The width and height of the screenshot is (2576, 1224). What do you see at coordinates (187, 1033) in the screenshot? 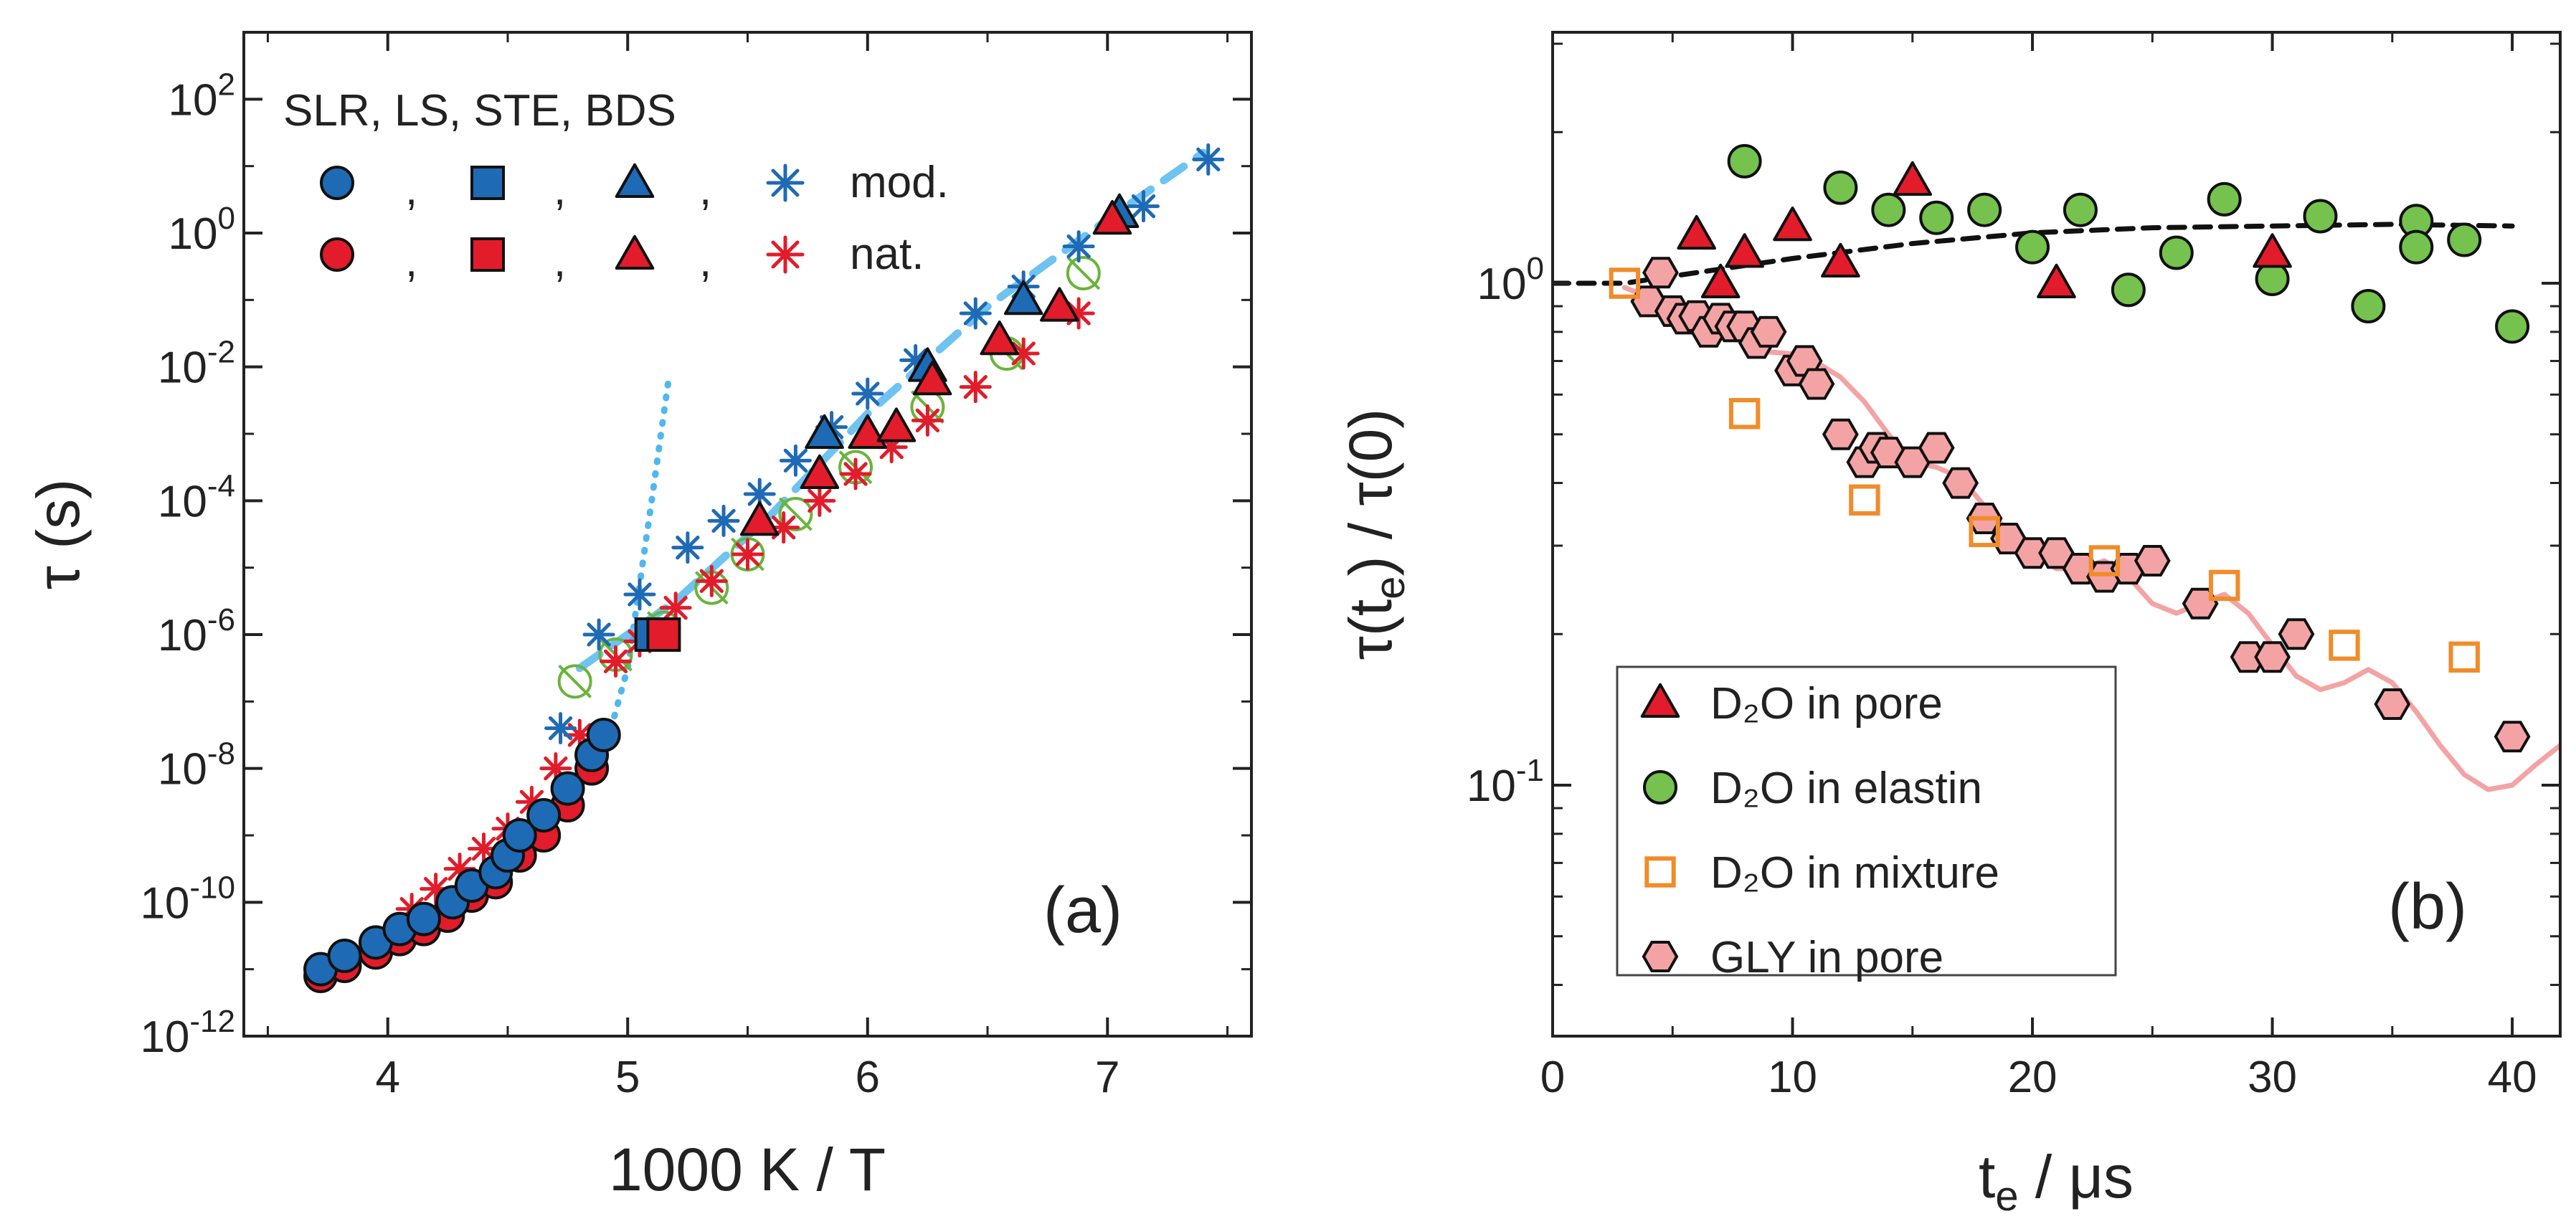
I see `y-tick-label: 10⁻¹²` at bounding box center [187, 1033].